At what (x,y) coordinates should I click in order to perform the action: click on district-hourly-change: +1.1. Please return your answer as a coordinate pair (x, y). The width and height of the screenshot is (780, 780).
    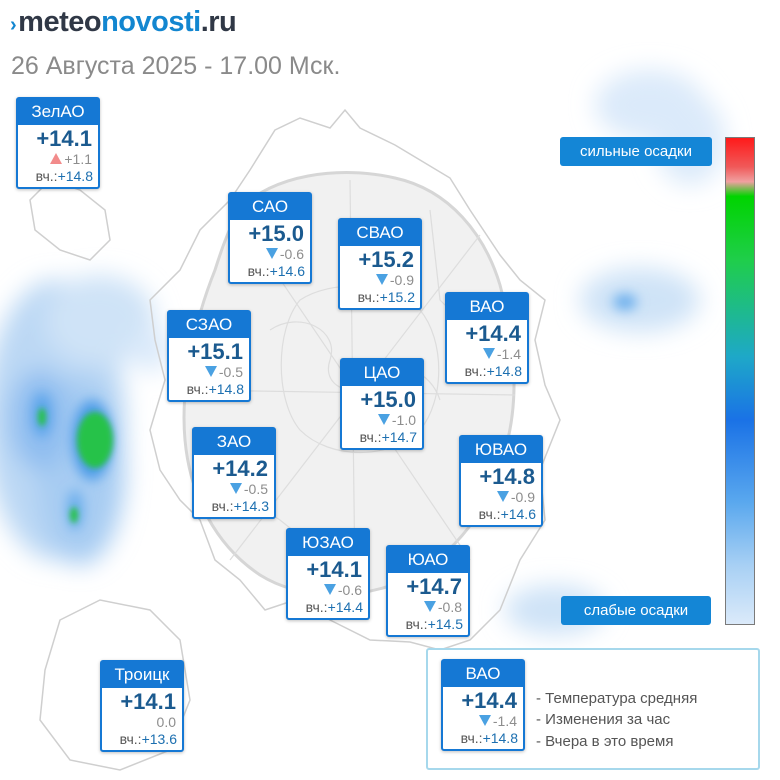
    Looking at the image, I should click on (58, 159).